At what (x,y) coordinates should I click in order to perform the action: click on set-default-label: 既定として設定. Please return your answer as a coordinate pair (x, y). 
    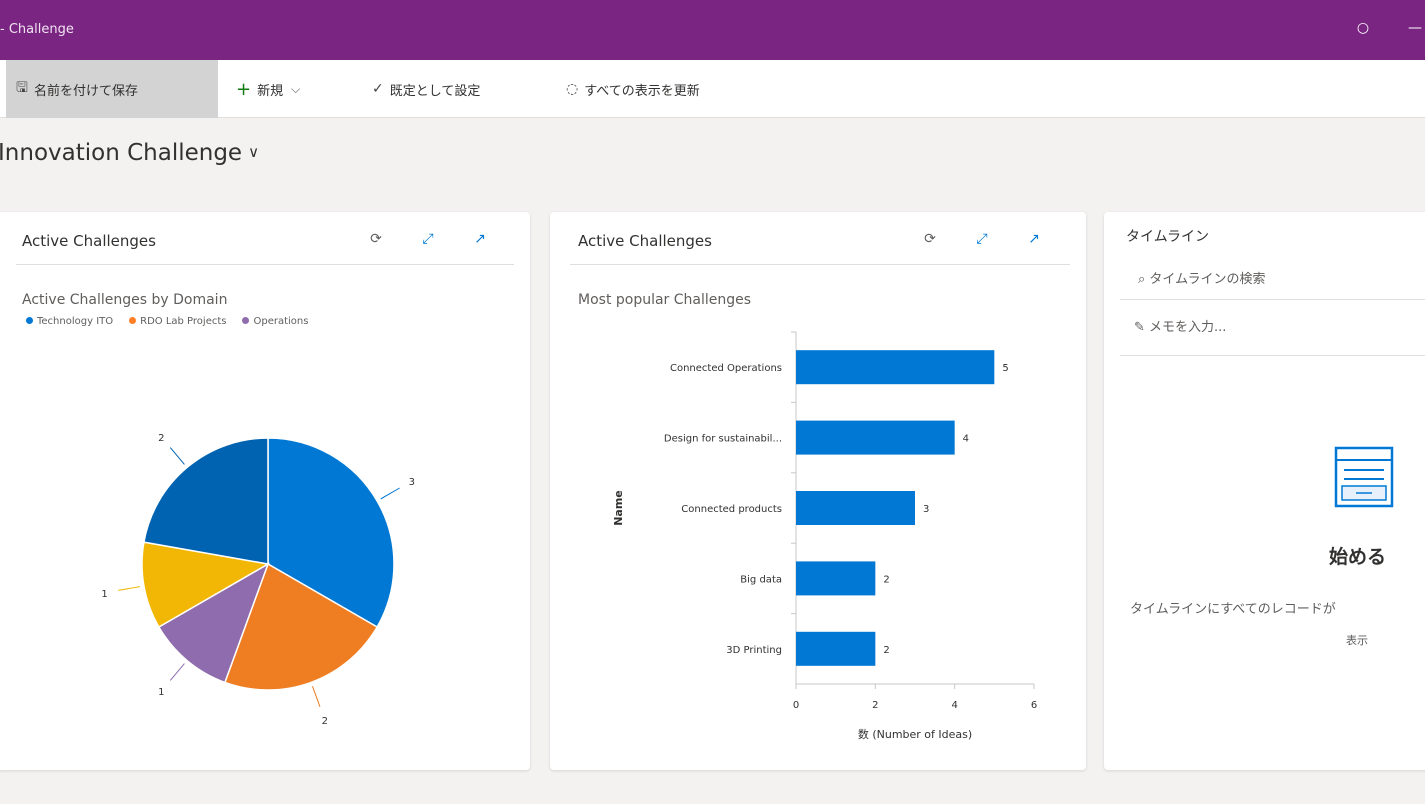
    Looking at the image, I should click on (435, 91).